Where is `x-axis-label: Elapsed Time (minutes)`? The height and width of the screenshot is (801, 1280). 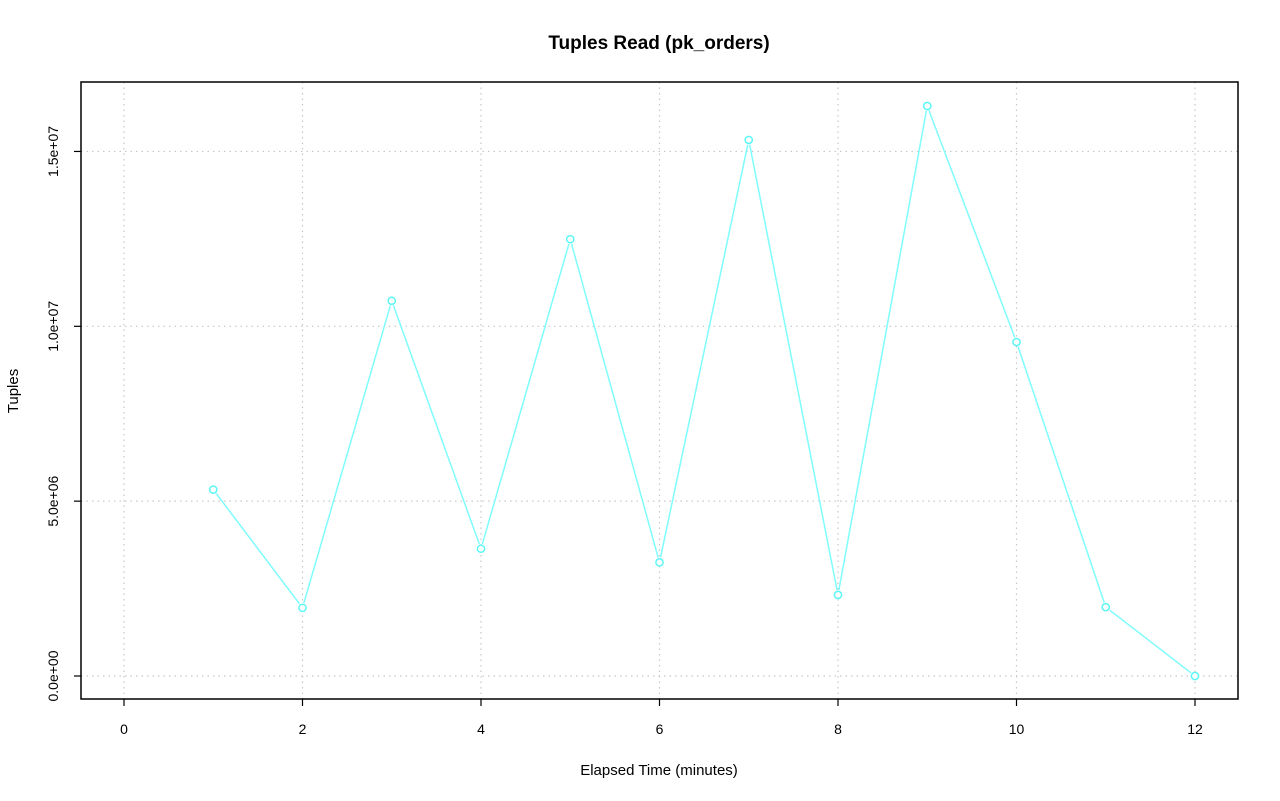
x-axis-label: Elapsed Time (minutes) is located at coordinates (659, 770).